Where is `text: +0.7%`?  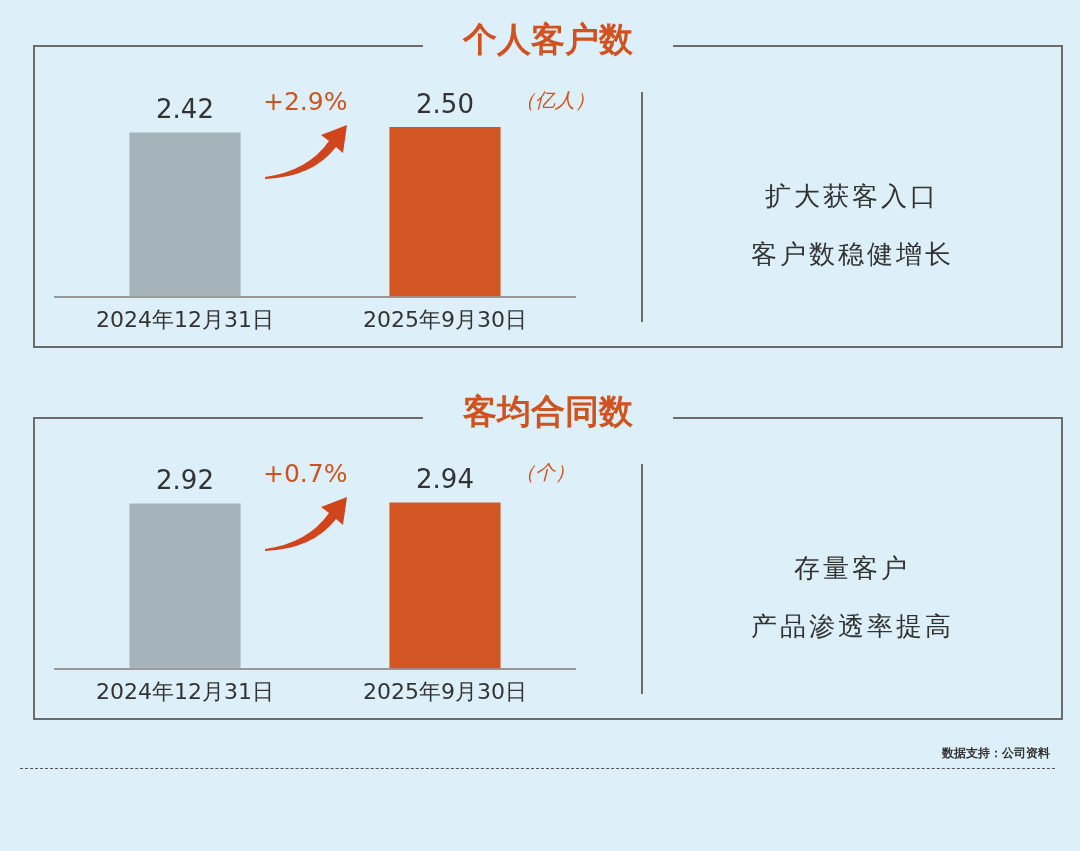
text: +0.7% is located at coordinates (305, 473).